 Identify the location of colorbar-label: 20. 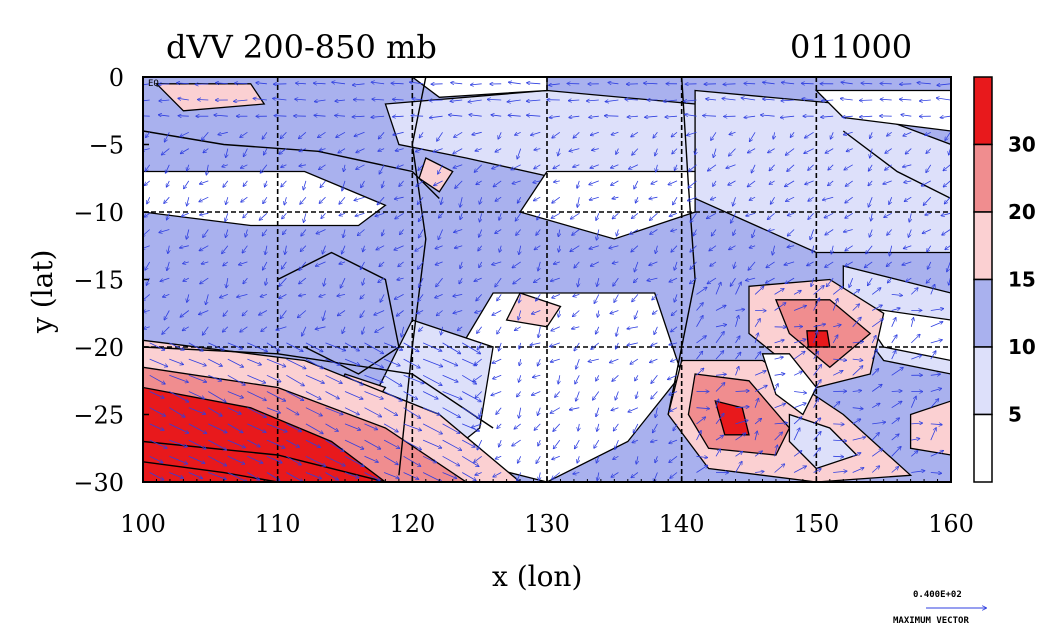
(1022, 212).